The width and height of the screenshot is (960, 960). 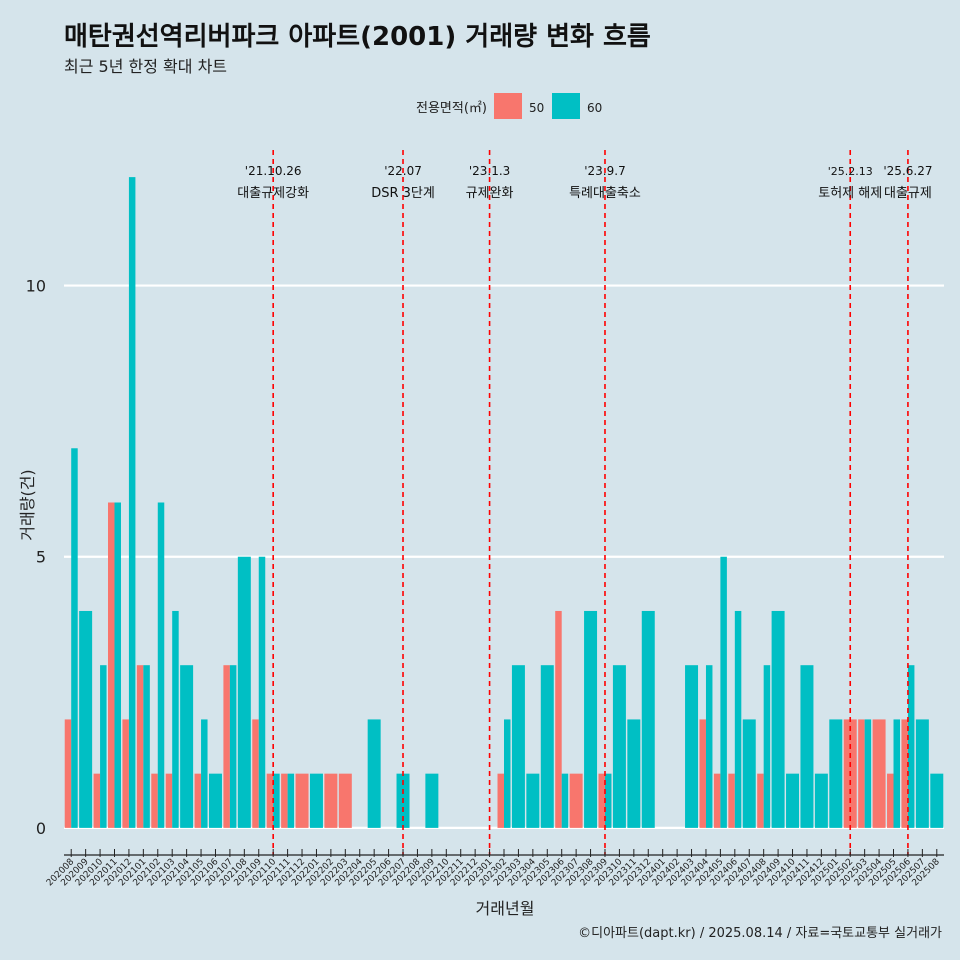 What do you see at coordinates (273, 193) in the screenshot?
I see `event-label: 대출규제강화` at bounding box center [273, 193].